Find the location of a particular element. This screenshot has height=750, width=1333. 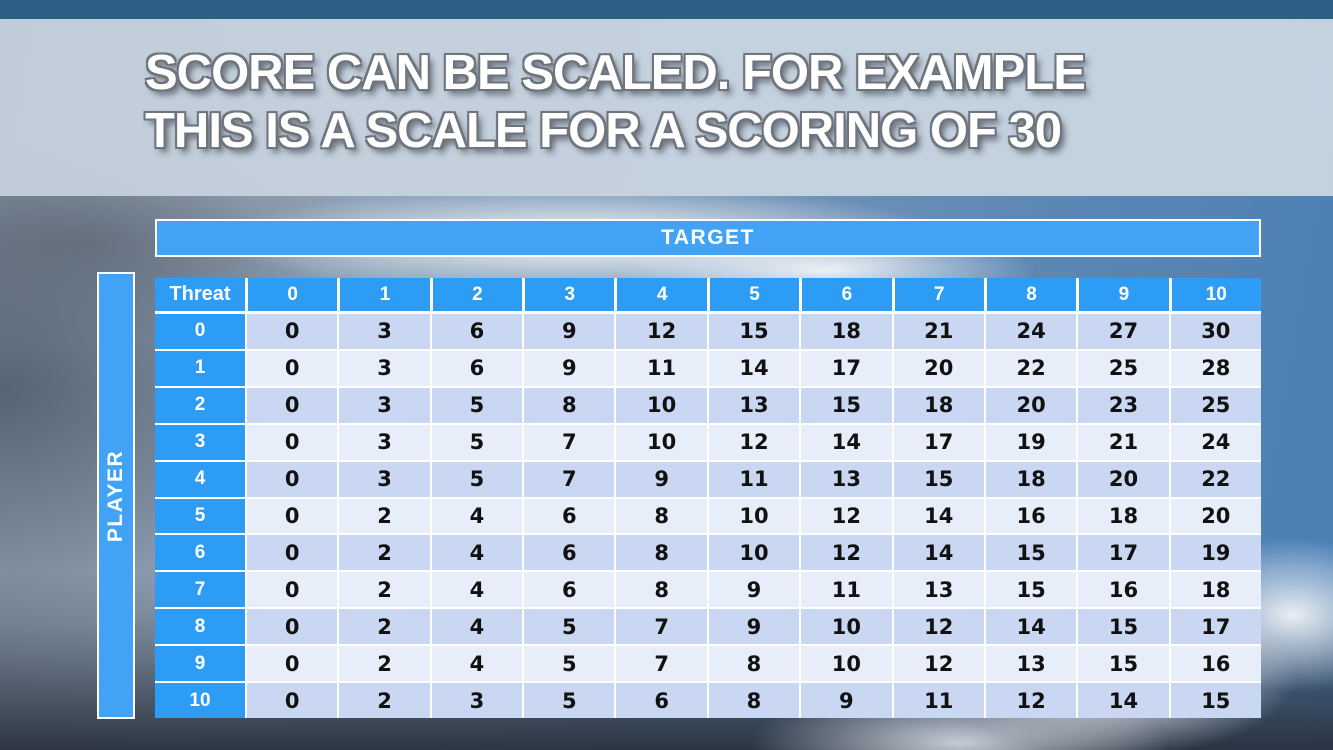

column-header-0: 0 is located at coordinates (293, 294).